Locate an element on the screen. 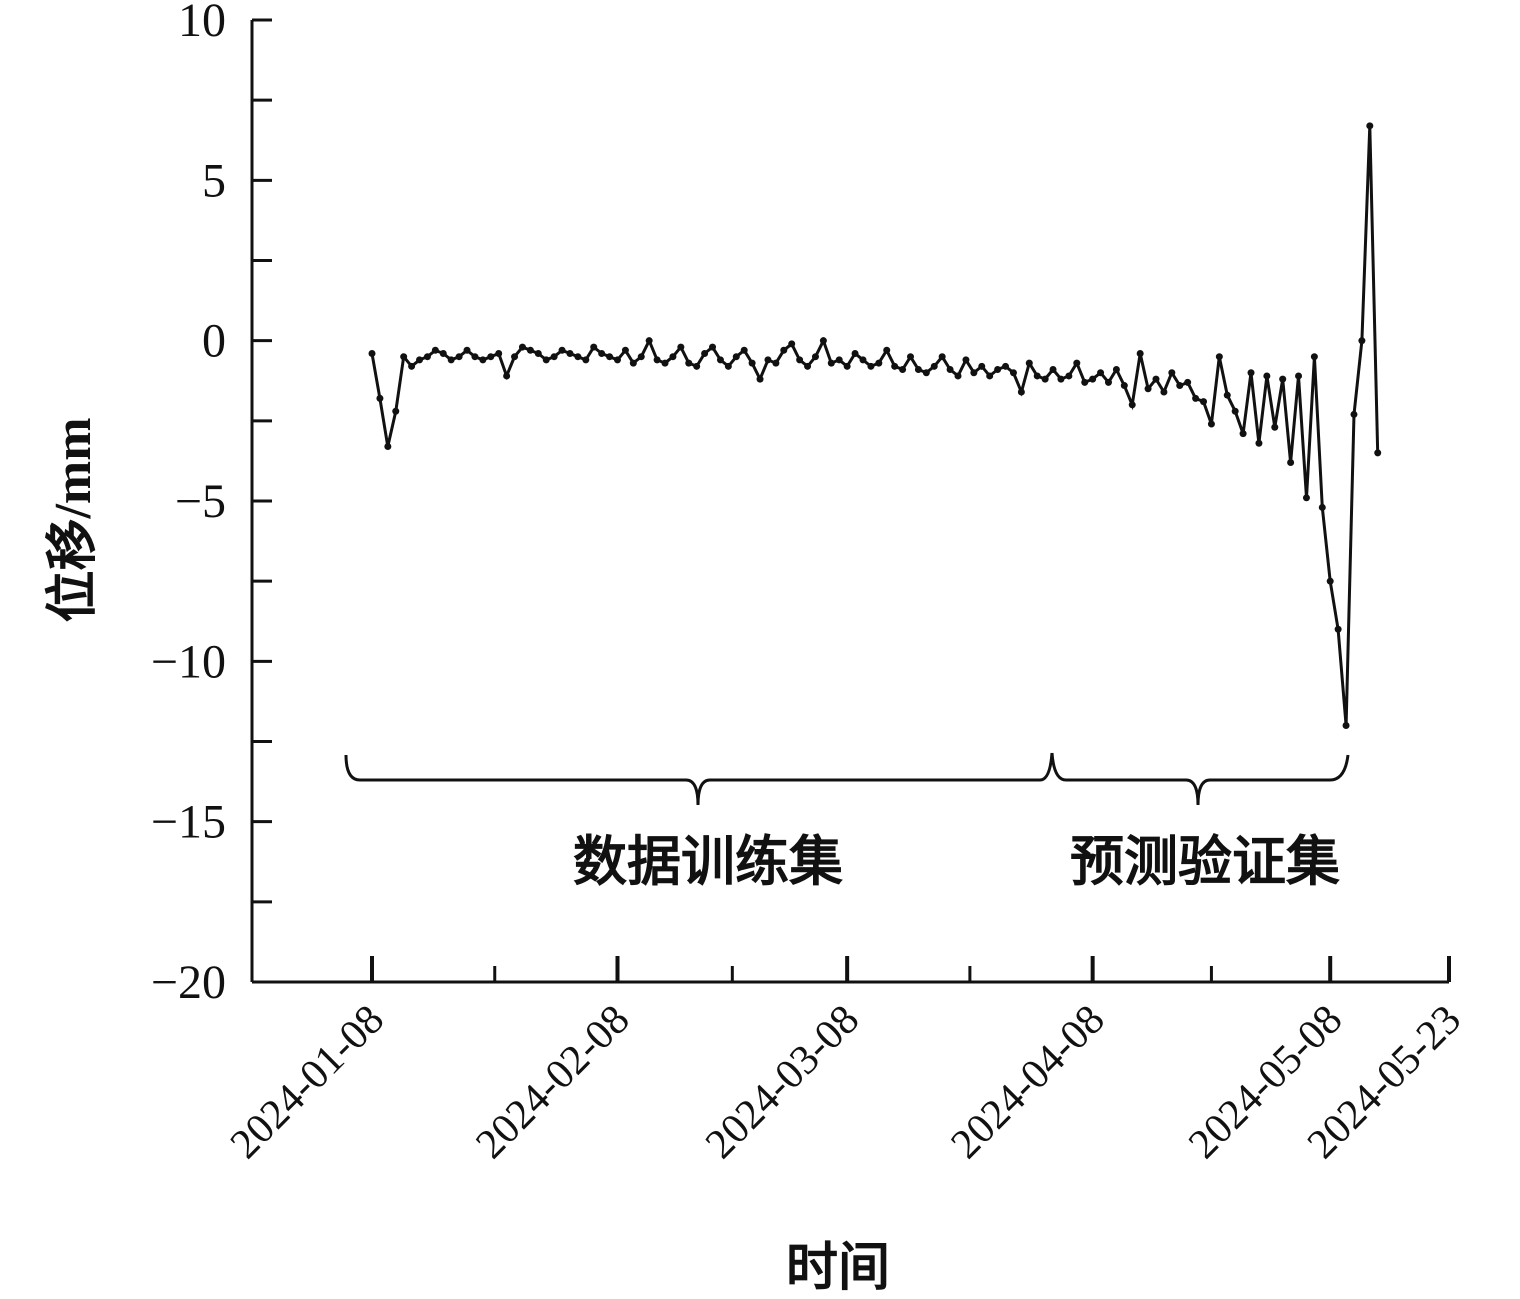 The height and width of the screenshot is (1299, 1520). annotation: 数据训练集 is located at coordinates (708, 862).